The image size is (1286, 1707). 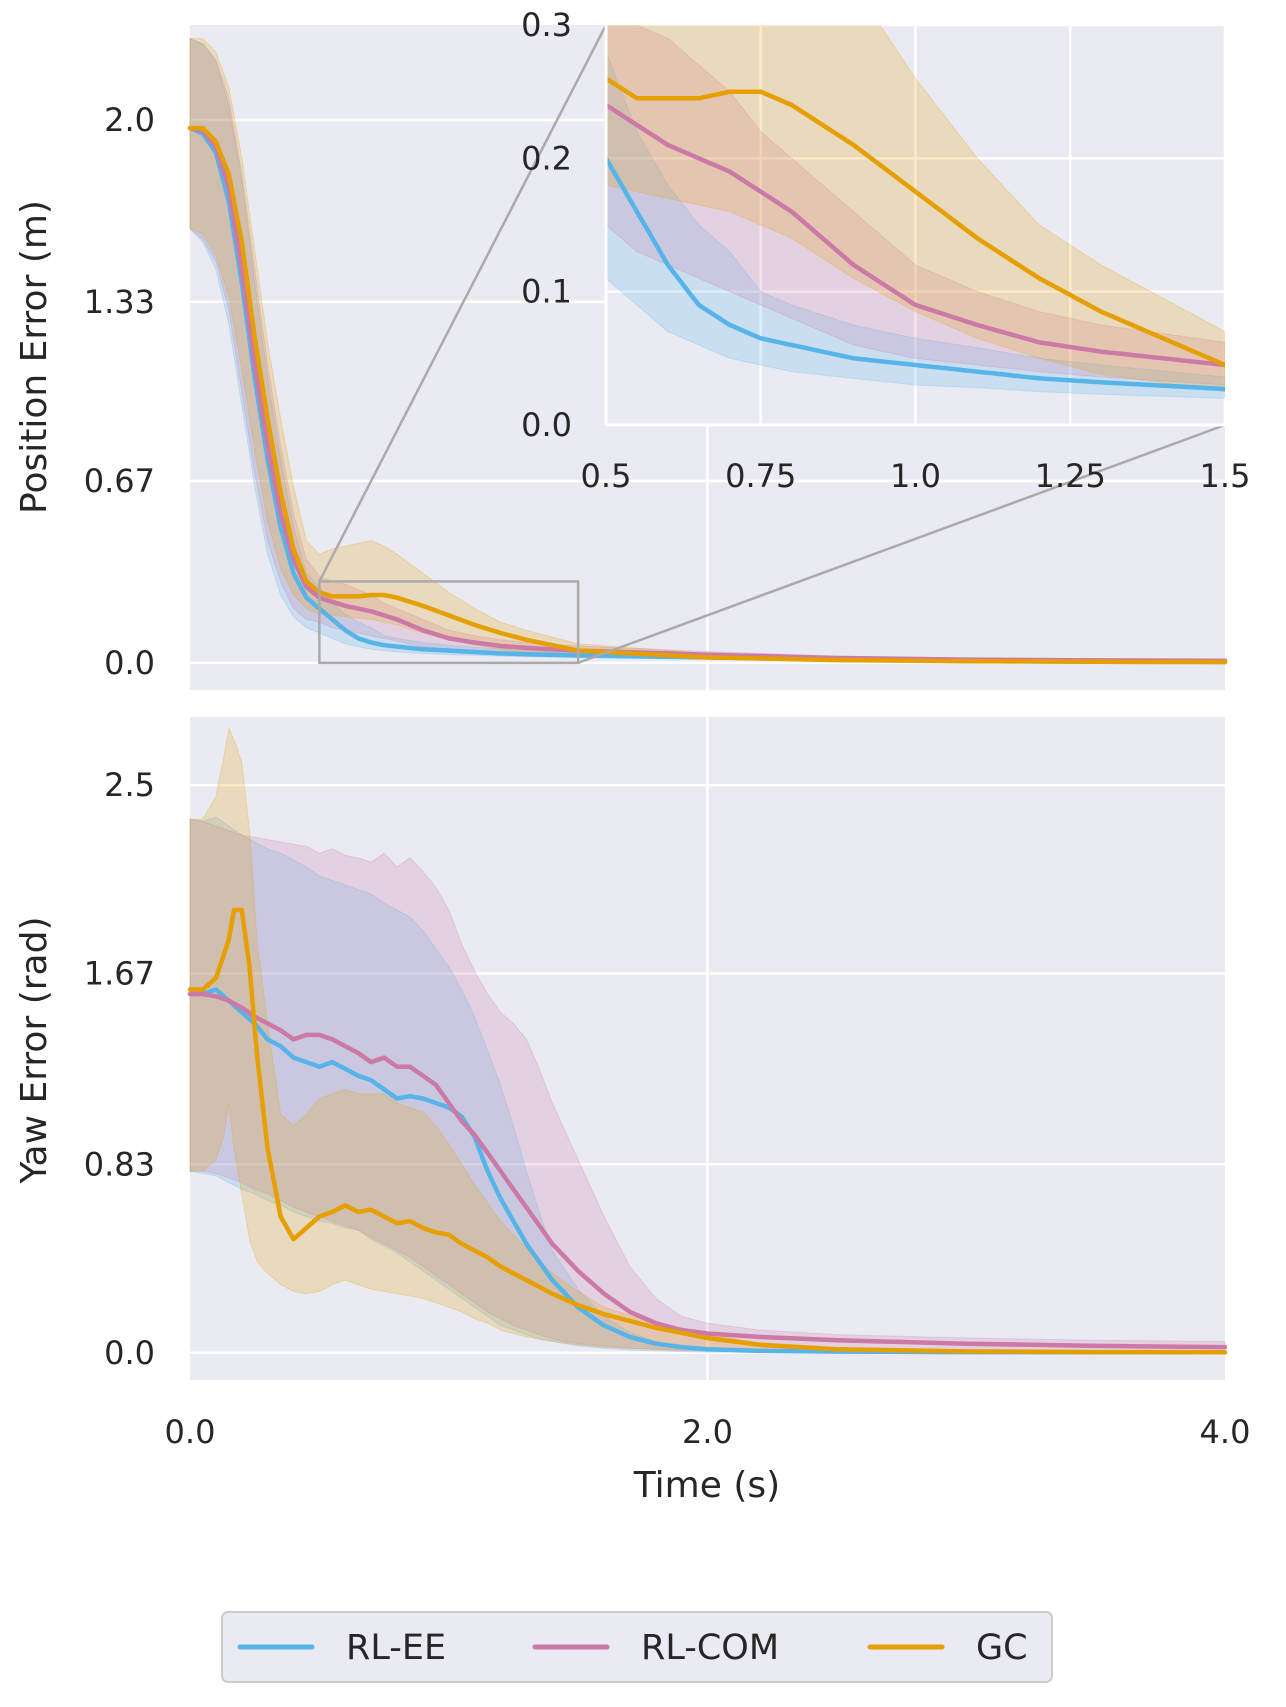 I want to click on bottom-y-tick-labels: 2.5 1.67 0.83 0.0, so click(x=119, y=1069).